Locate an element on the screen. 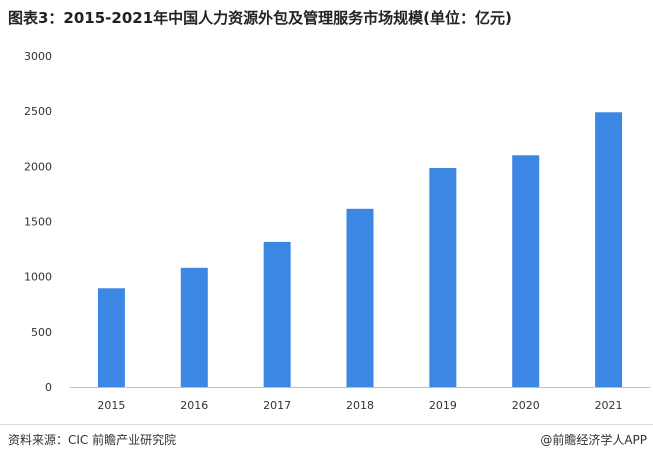 The width and height of the screenshot is (653, 460). x-axis-ticks: 2015 2016 2017 2018 2019 2020 2021 is located at coordinates (359, 405).